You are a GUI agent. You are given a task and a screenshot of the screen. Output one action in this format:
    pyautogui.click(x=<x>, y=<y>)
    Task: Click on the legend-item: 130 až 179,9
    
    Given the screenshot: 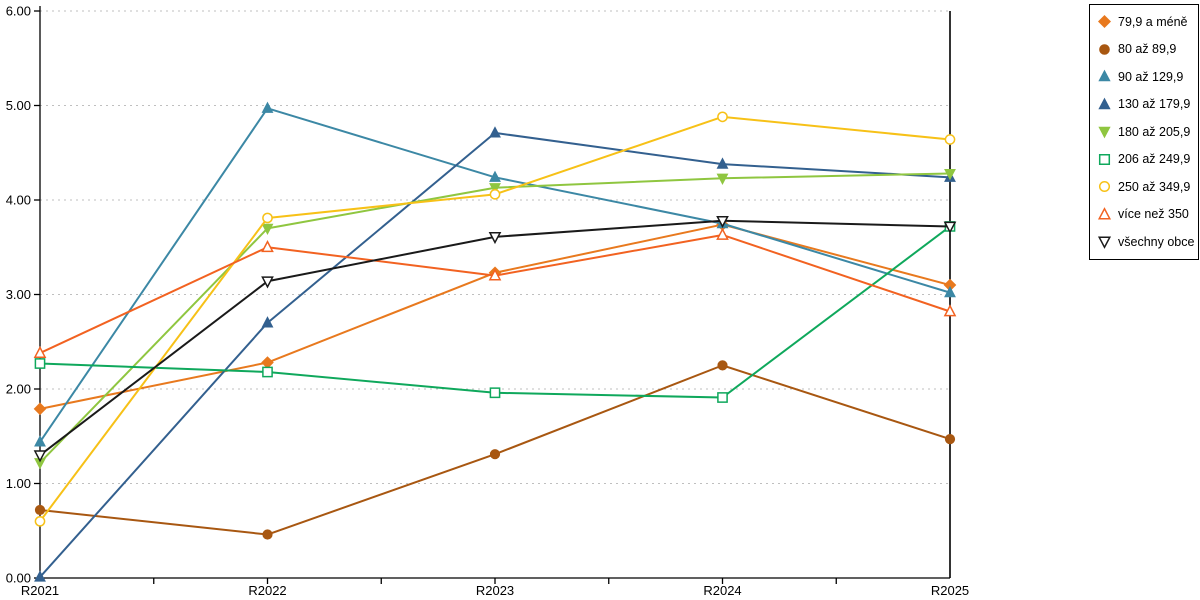 What is the action you would take?
    pyautogui.click(x=1147, y=105)
    